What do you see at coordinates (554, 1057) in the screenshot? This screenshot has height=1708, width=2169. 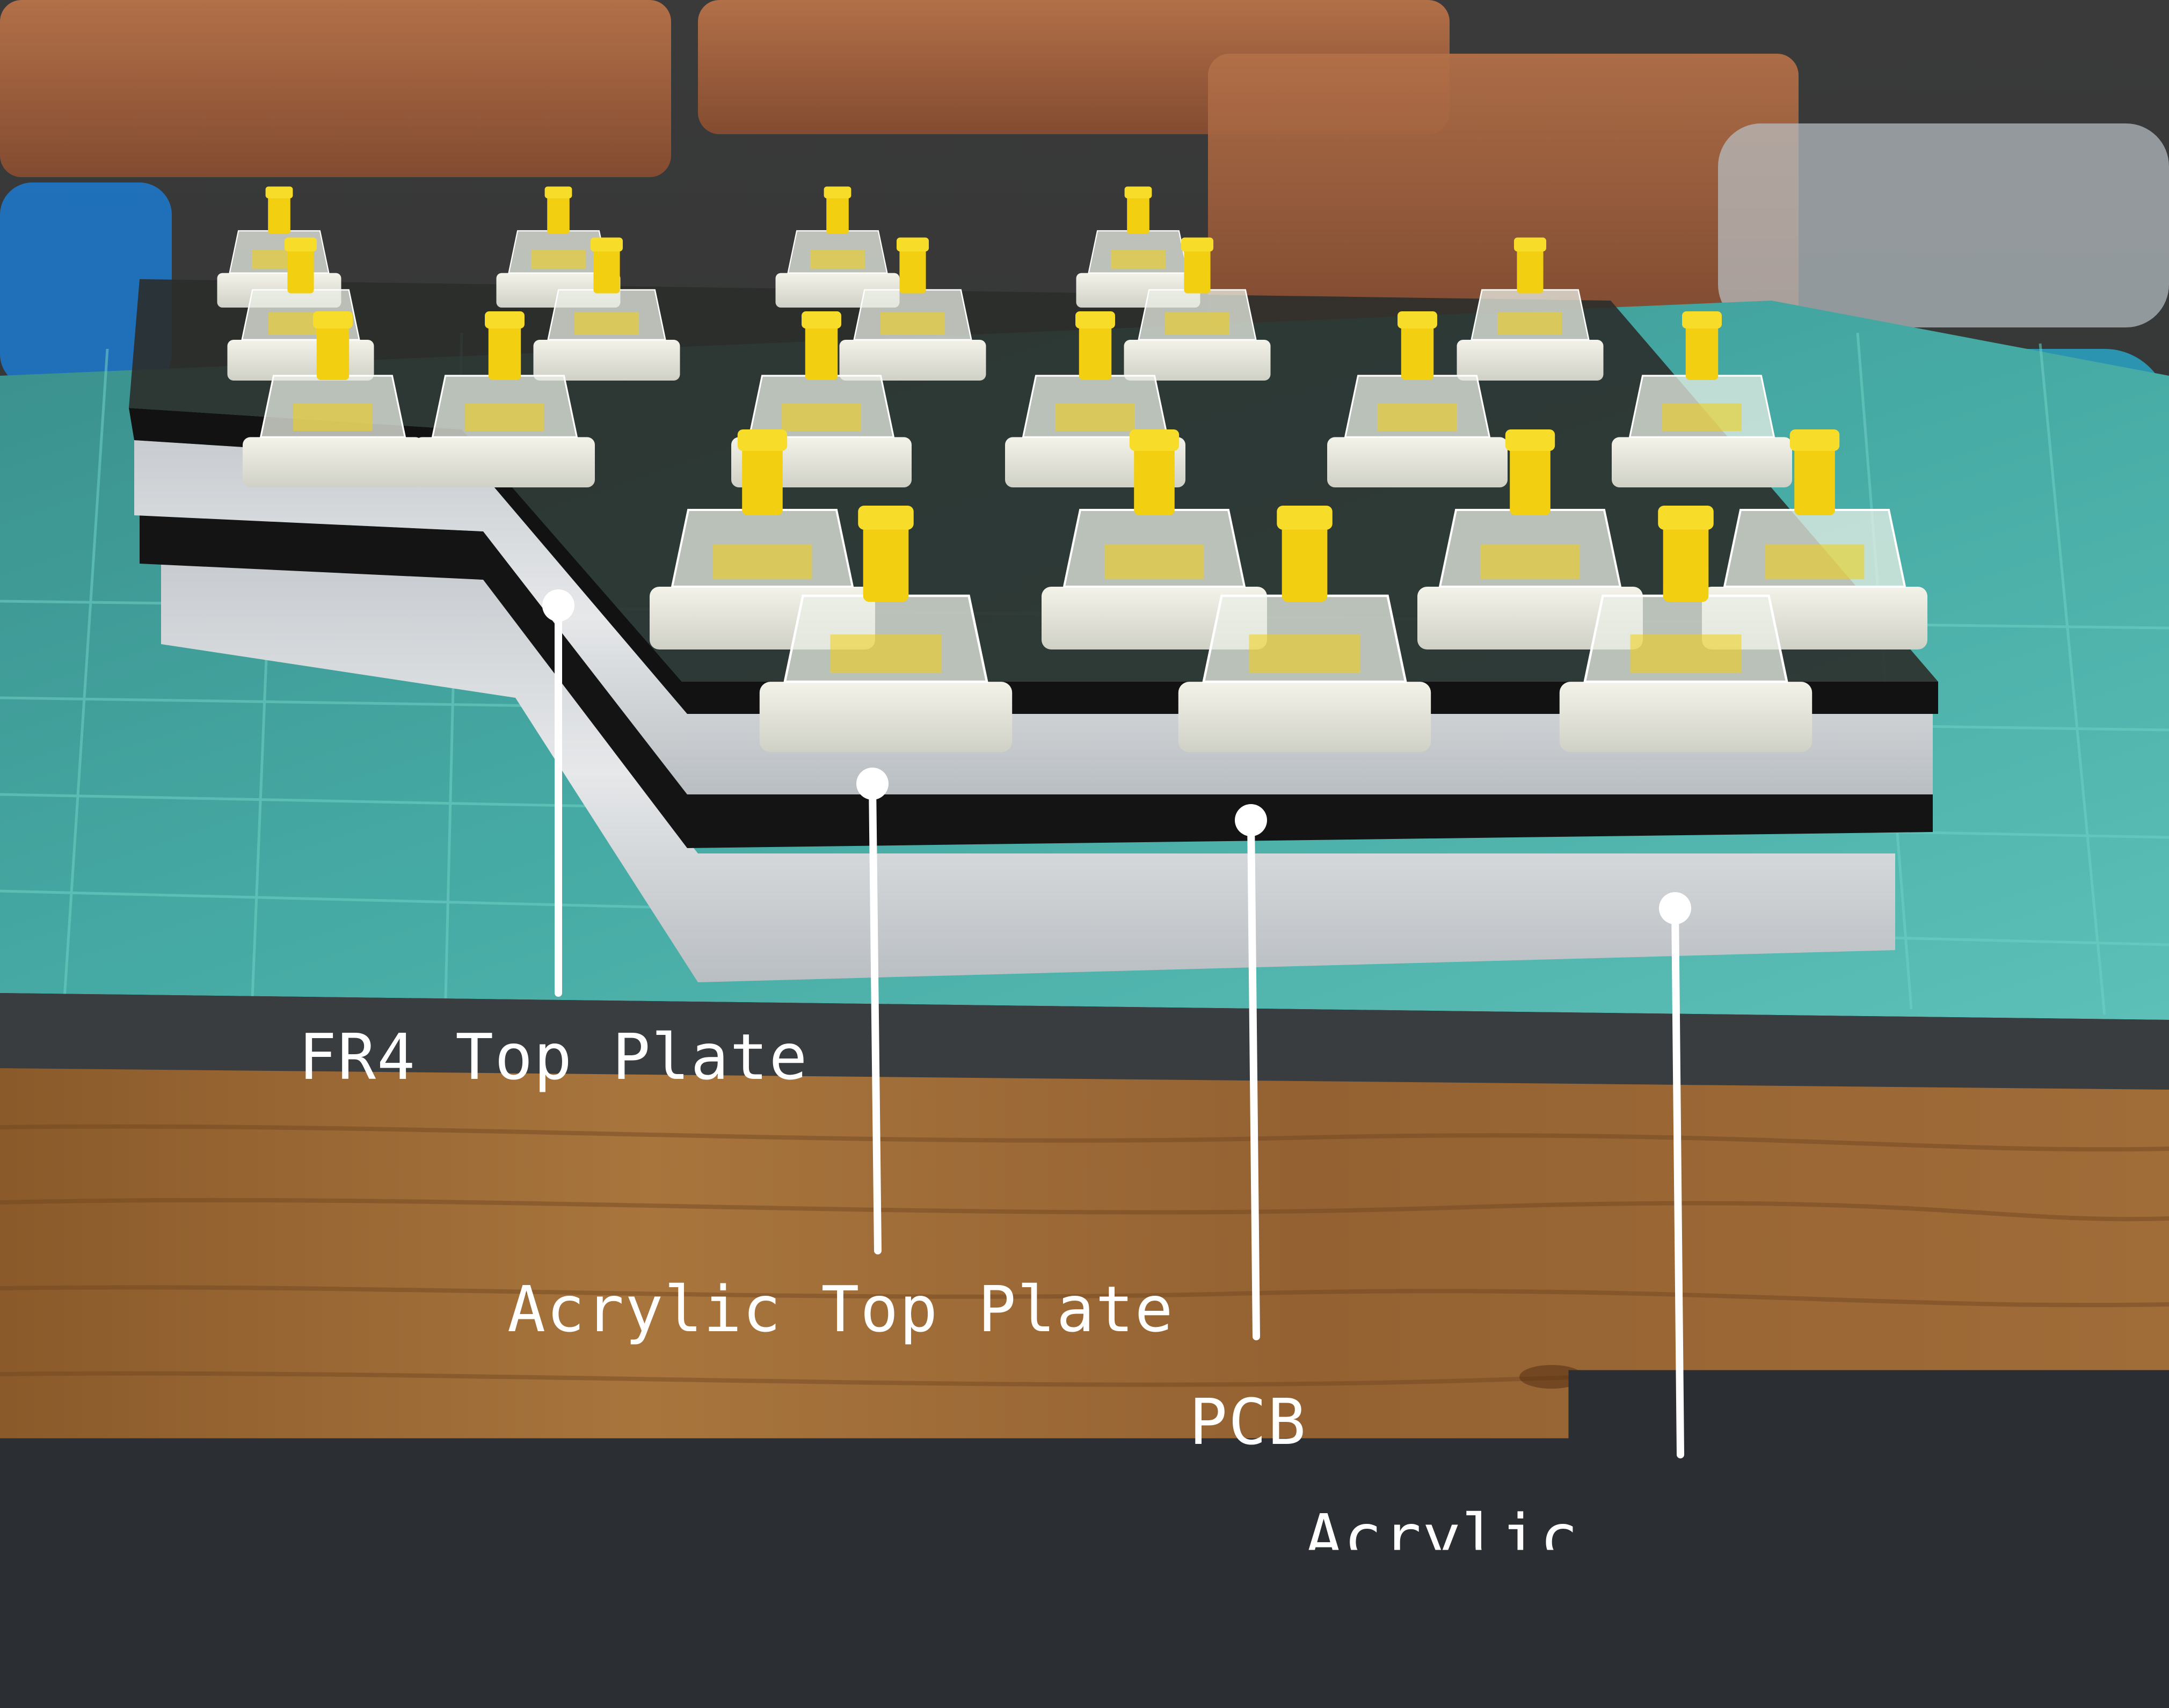 I see `fr4-top-plate-label: FR4 Top Plate` at bounding box center [554, 1057].